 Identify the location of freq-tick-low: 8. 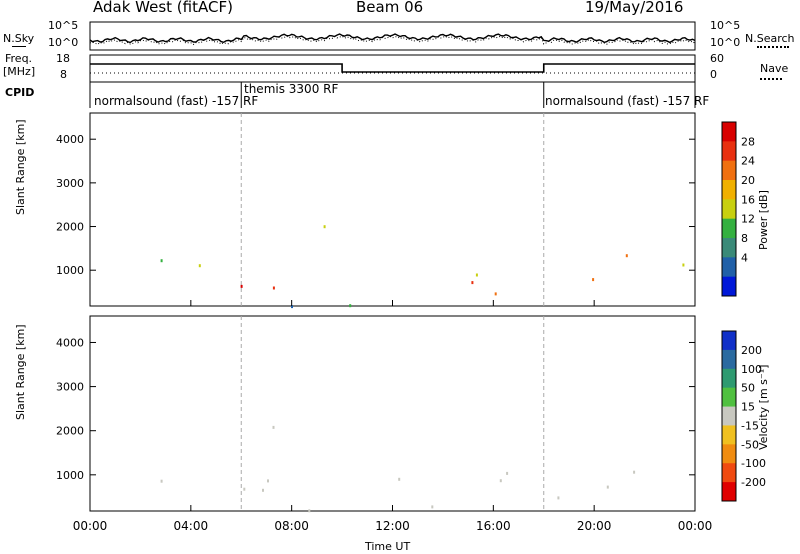
(63, 74).